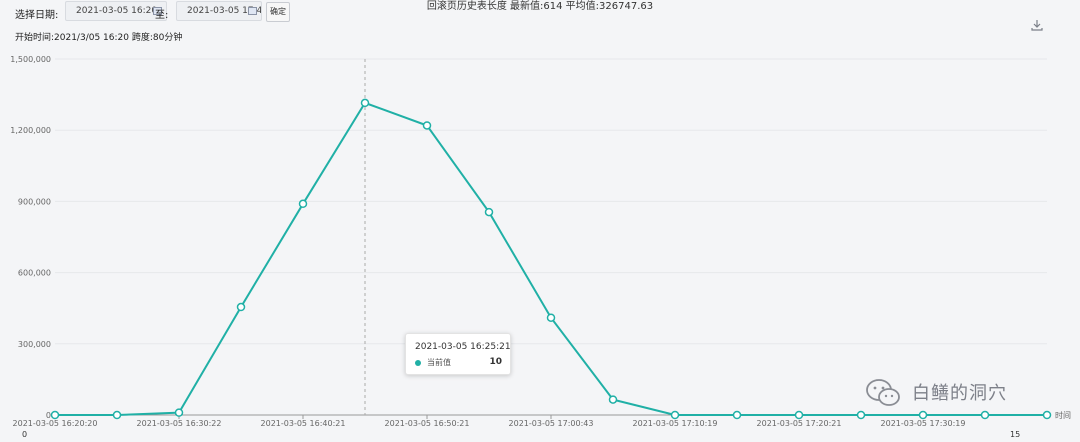  I want to click on x-tick-label: 2021-03-05 17:30:19, so click(923, 423).